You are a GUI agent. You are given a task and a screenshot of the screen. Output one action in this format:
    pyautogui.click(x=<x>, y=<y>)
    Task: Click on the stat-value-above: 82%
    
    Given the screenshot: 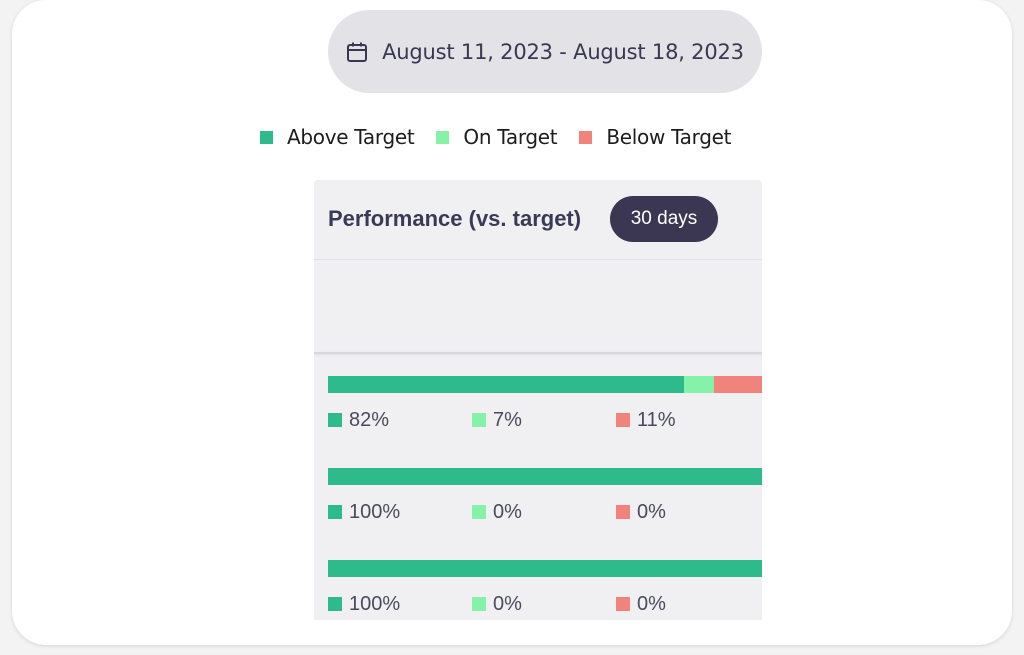 What is the action you would take?
    pyautogui.click(x=369, y=419)
    